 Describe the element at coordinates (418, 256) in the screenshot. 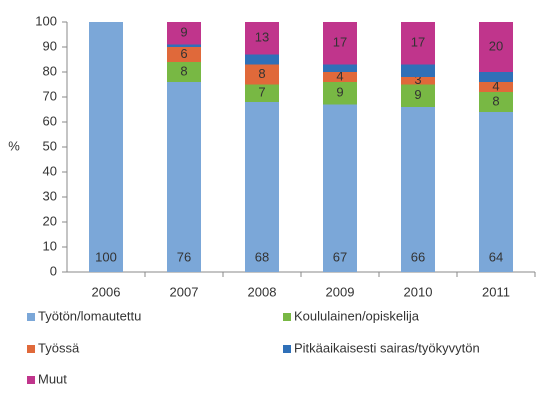

I see `data-label: 66` at that location.